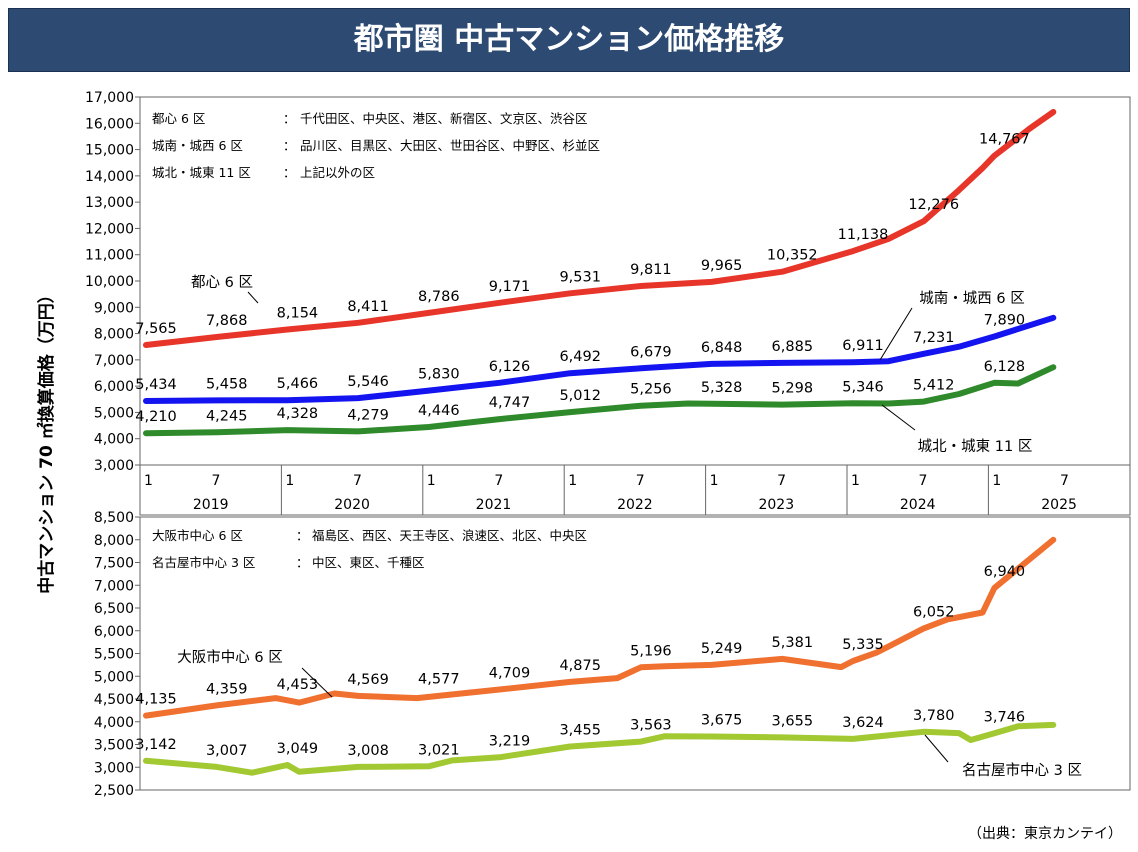  Describe the element at coordinates (651, 270) in the screenshot. I see `data-label: 9,811` at that location.